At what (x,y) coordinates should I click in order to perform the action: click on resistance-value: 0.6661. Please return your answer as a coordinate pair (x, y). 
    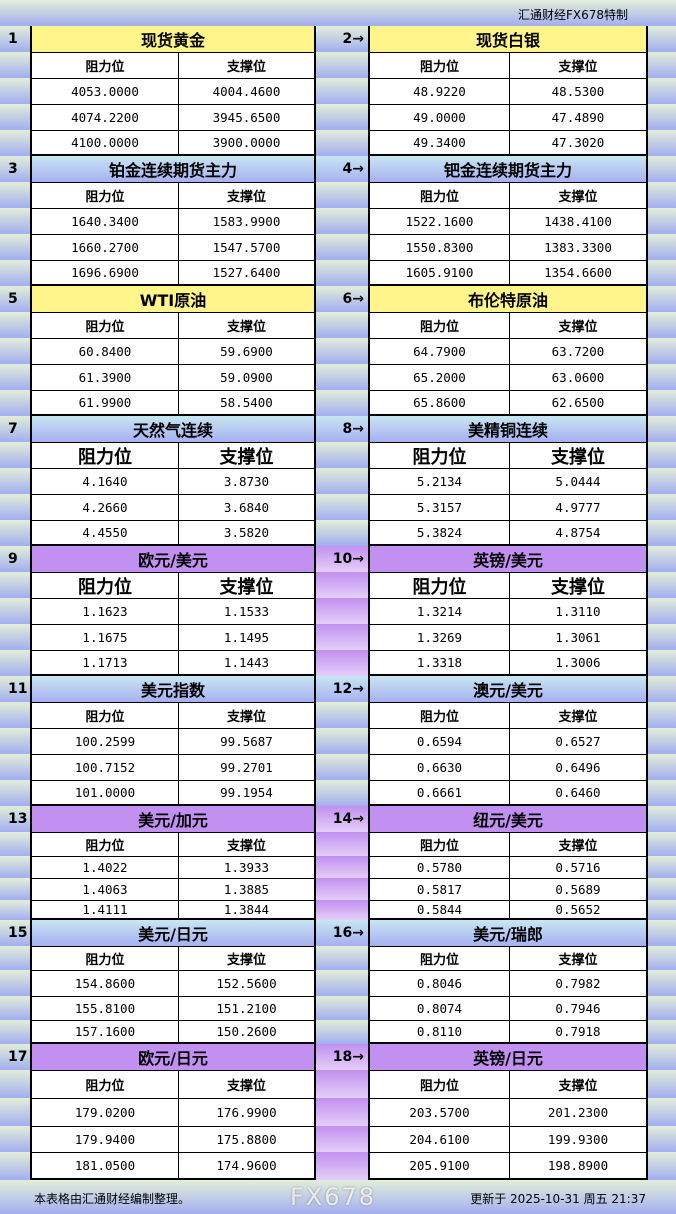
    Looking at the image, I should click on (439, 793).